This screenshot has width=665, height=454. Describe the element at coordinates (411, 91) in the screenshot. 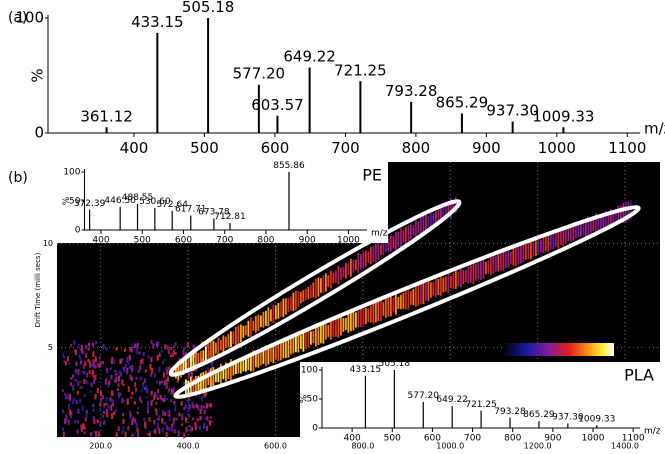

I see `peak-label: 793.28` at that location.